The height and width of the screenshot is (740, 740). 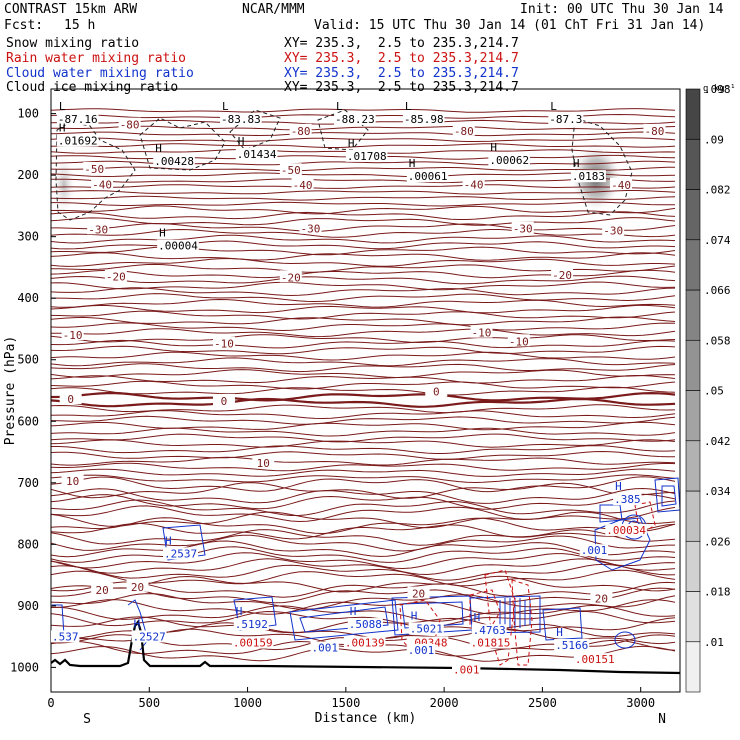 What do you see at coordinates (28, 421) in the screenshot?
I see `y-tick-label: 600` at bounding box center [28, 421].